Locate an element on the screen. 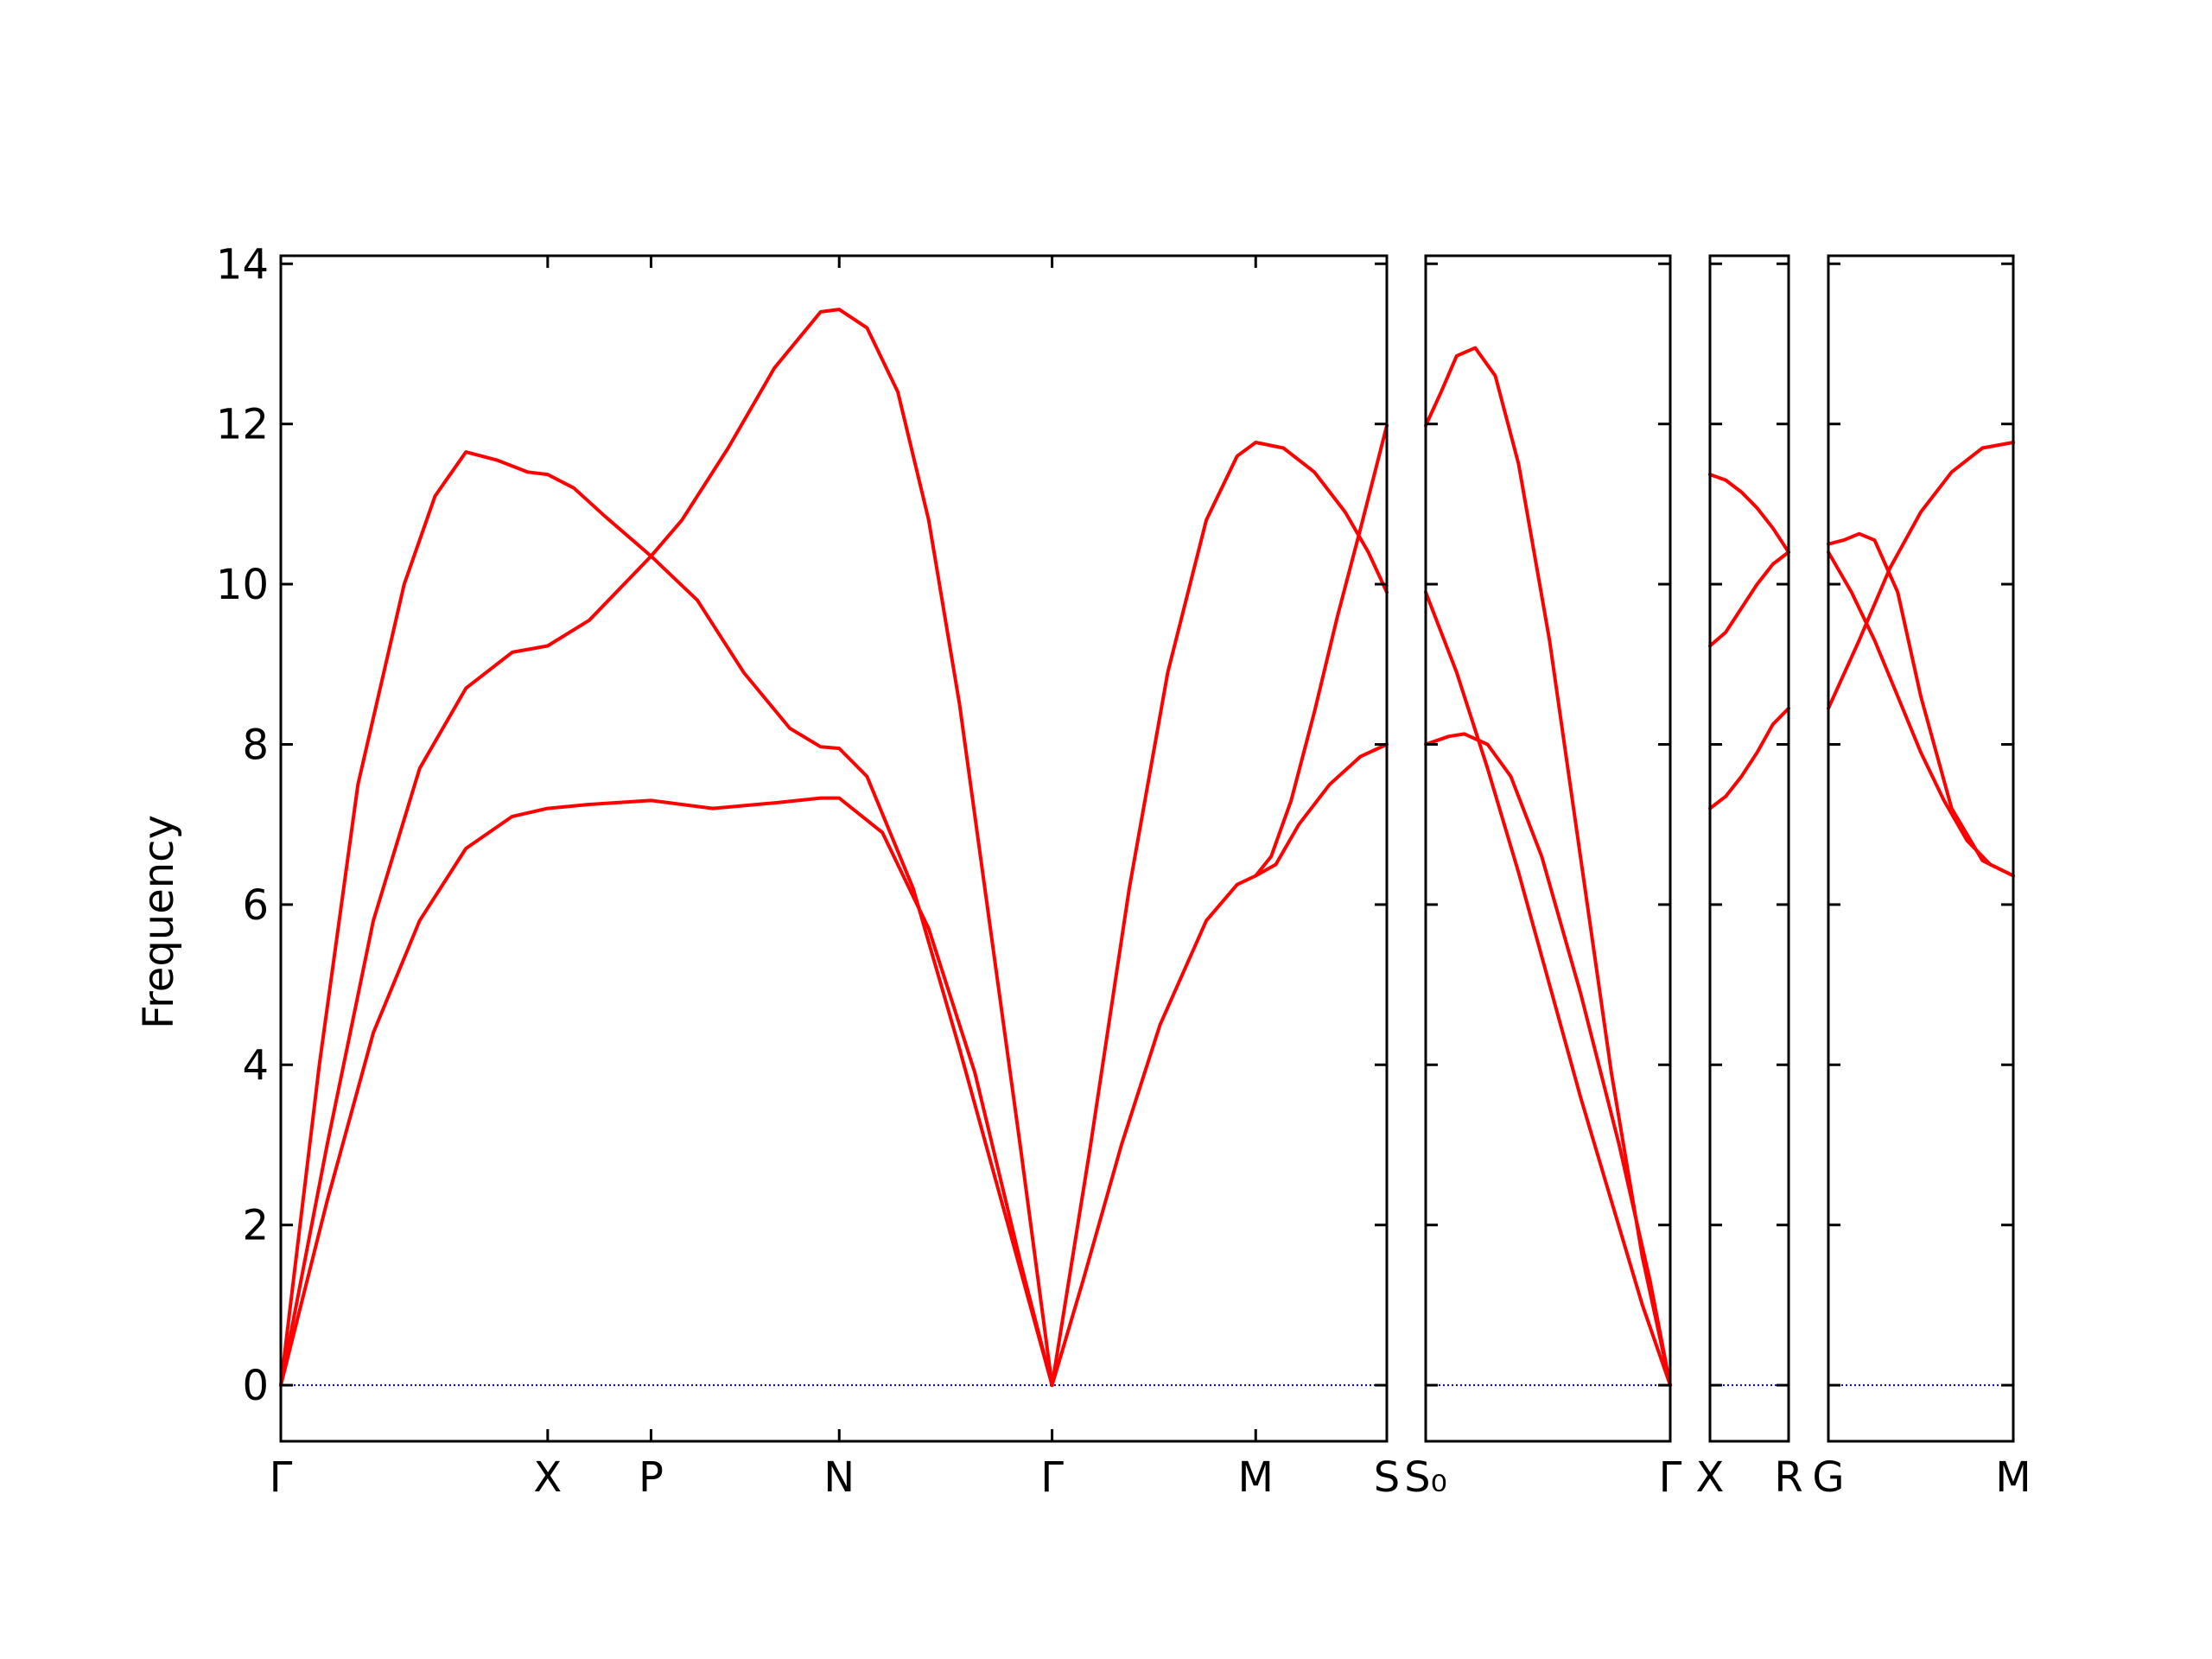 The width and height of the screenshot is (2212, 1659). y-tick-label: 12 is located at coordinates (242, 425).